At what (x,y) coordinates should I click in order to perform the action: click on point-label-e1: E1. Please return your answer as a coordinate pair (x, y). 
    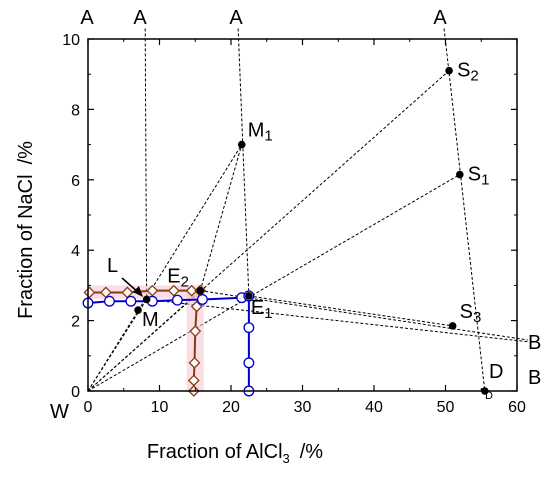
    Looking at the image, I should click on (262, 309).